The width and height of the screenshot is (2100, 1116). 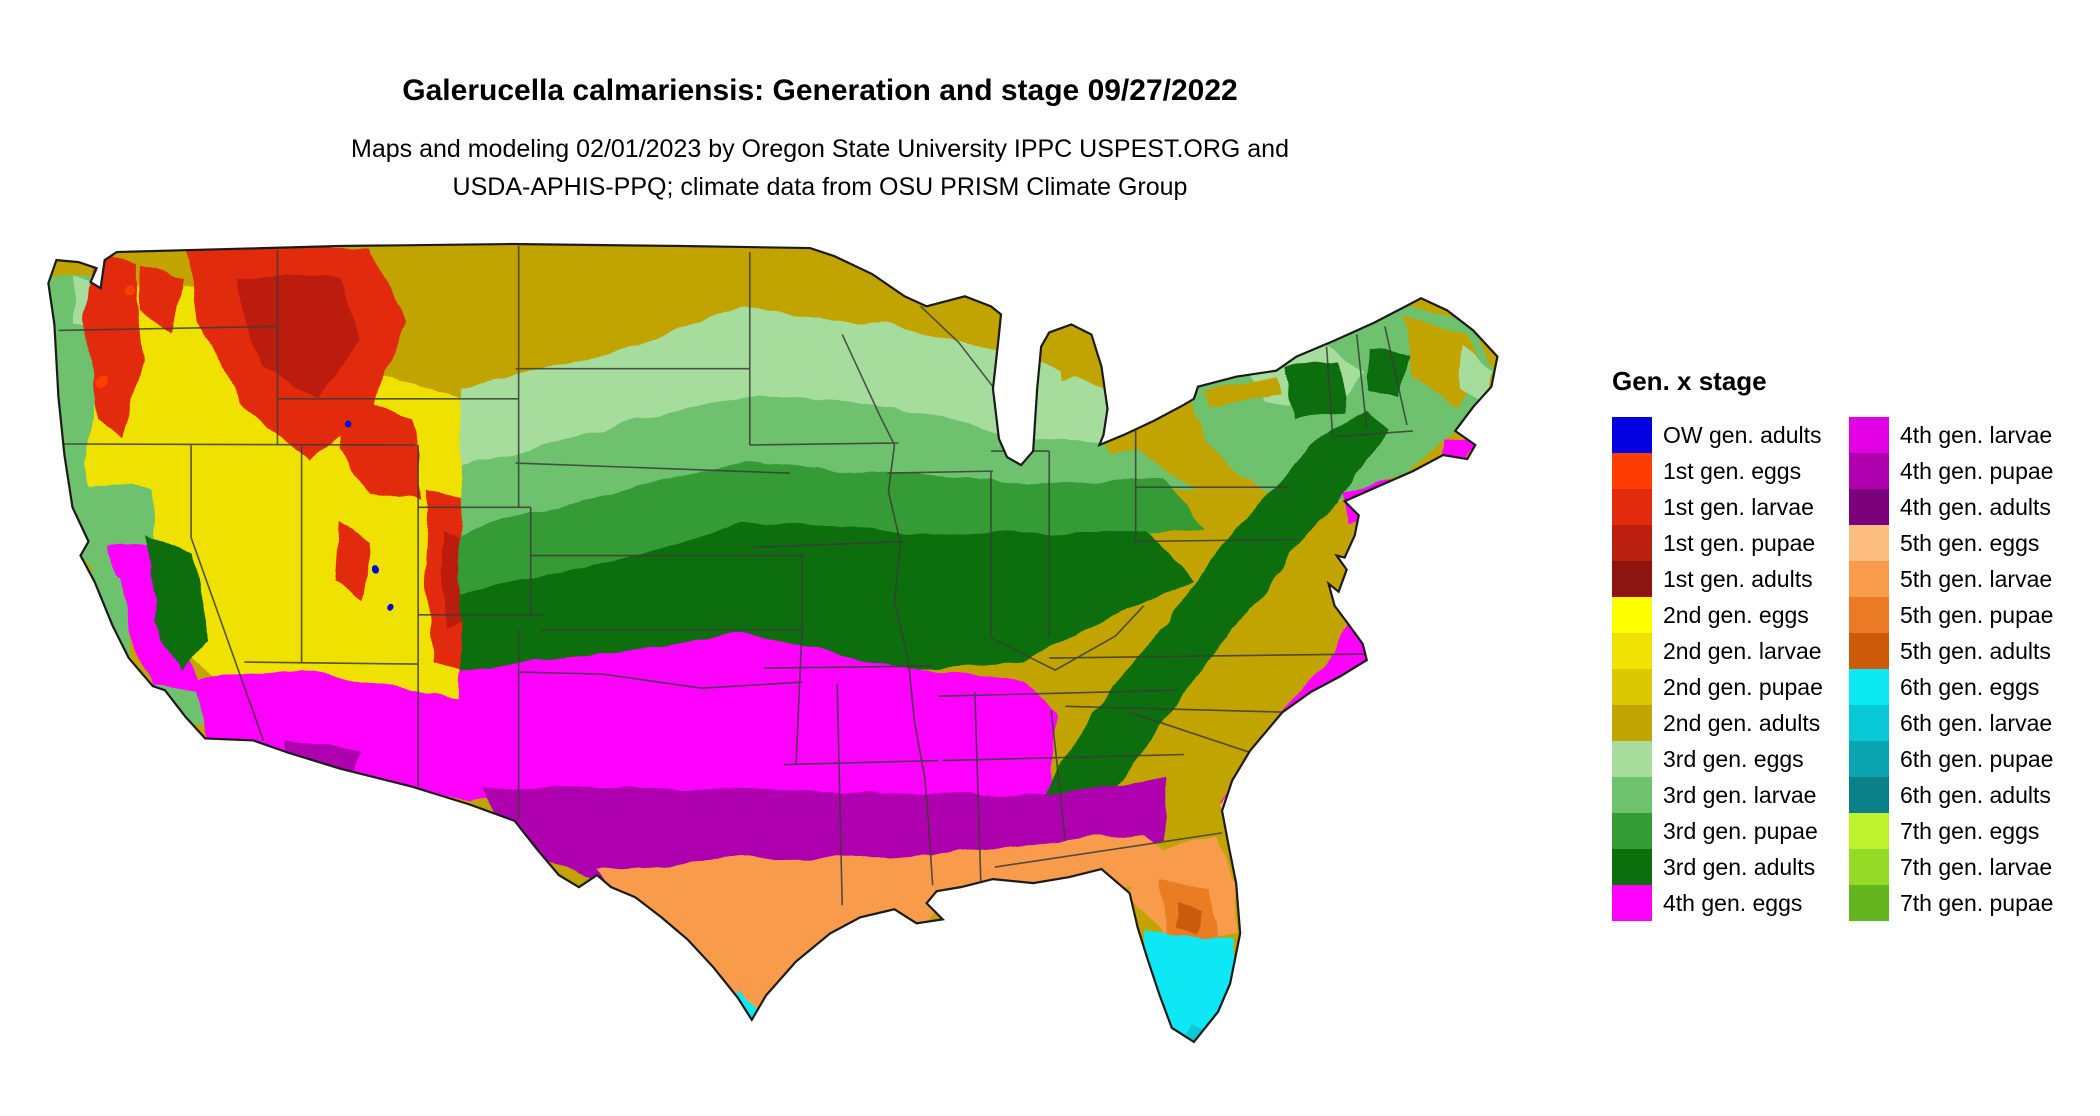 I want to click on patch-sierra-darkgreen, so click(x=179, y=603).